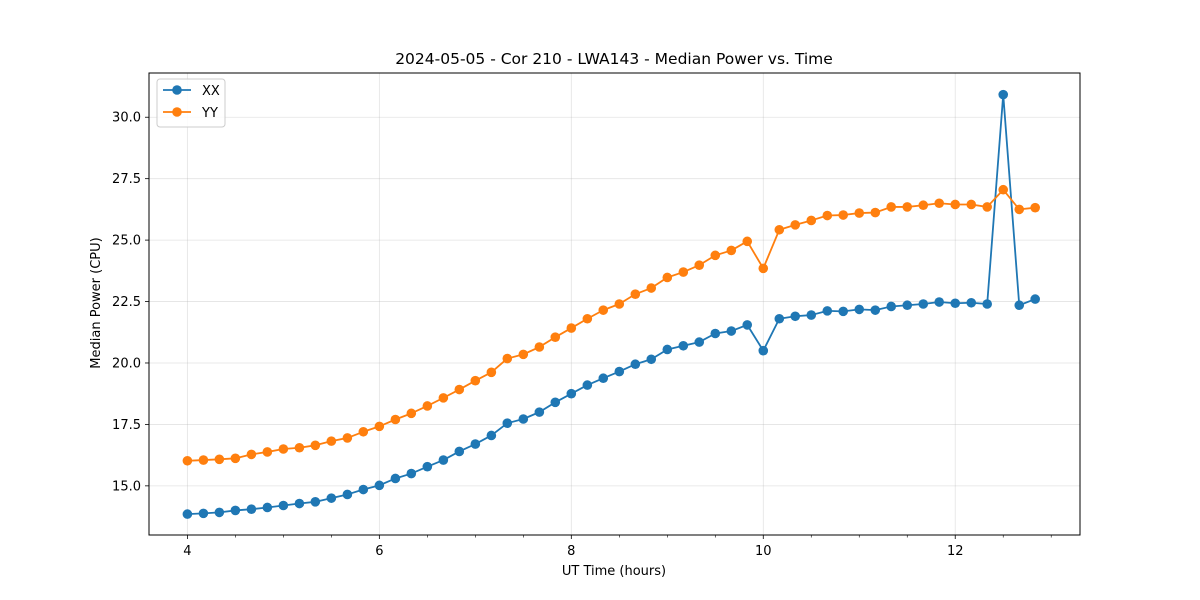  Describe the element at coordinates (177, 112) in the screenshot. I see `legend-yy-marker` at that location.